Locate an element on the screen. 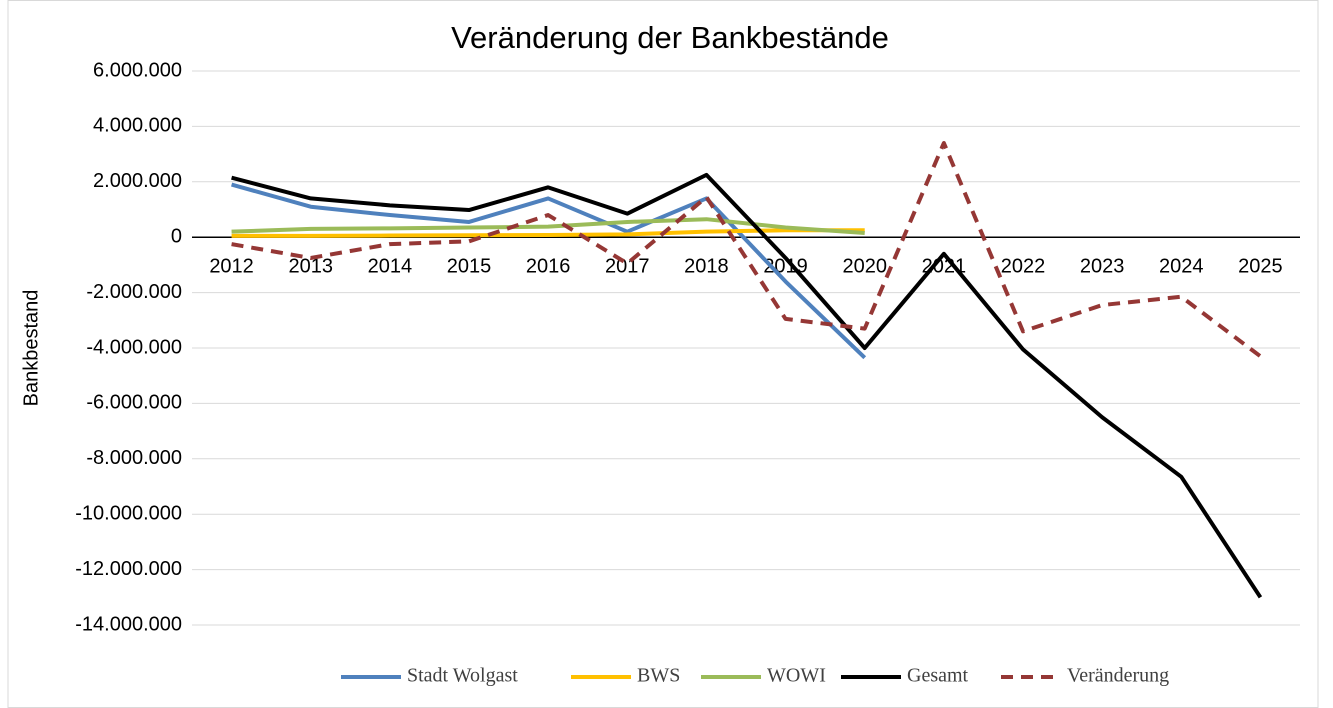 The height and width of the screenshot is (708, 1333). x-tick-label: 2015 is located at coordinates (469, 266).